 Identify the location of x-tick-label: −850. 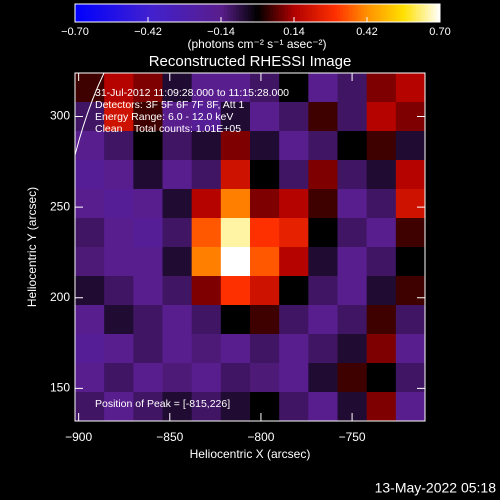
(169, 437).